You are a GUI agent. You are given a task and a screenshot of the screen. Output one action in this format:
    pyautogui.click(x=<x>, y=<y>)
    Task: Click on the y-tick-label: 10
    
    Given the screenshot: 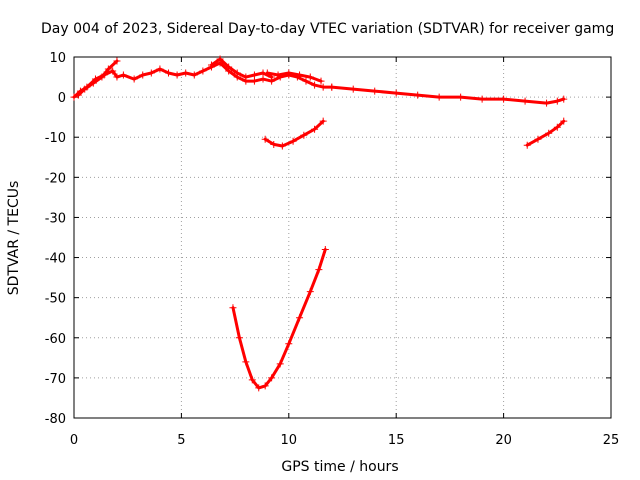 What is the action you would take?
    pyautogui.click(x=57, y=58)
    